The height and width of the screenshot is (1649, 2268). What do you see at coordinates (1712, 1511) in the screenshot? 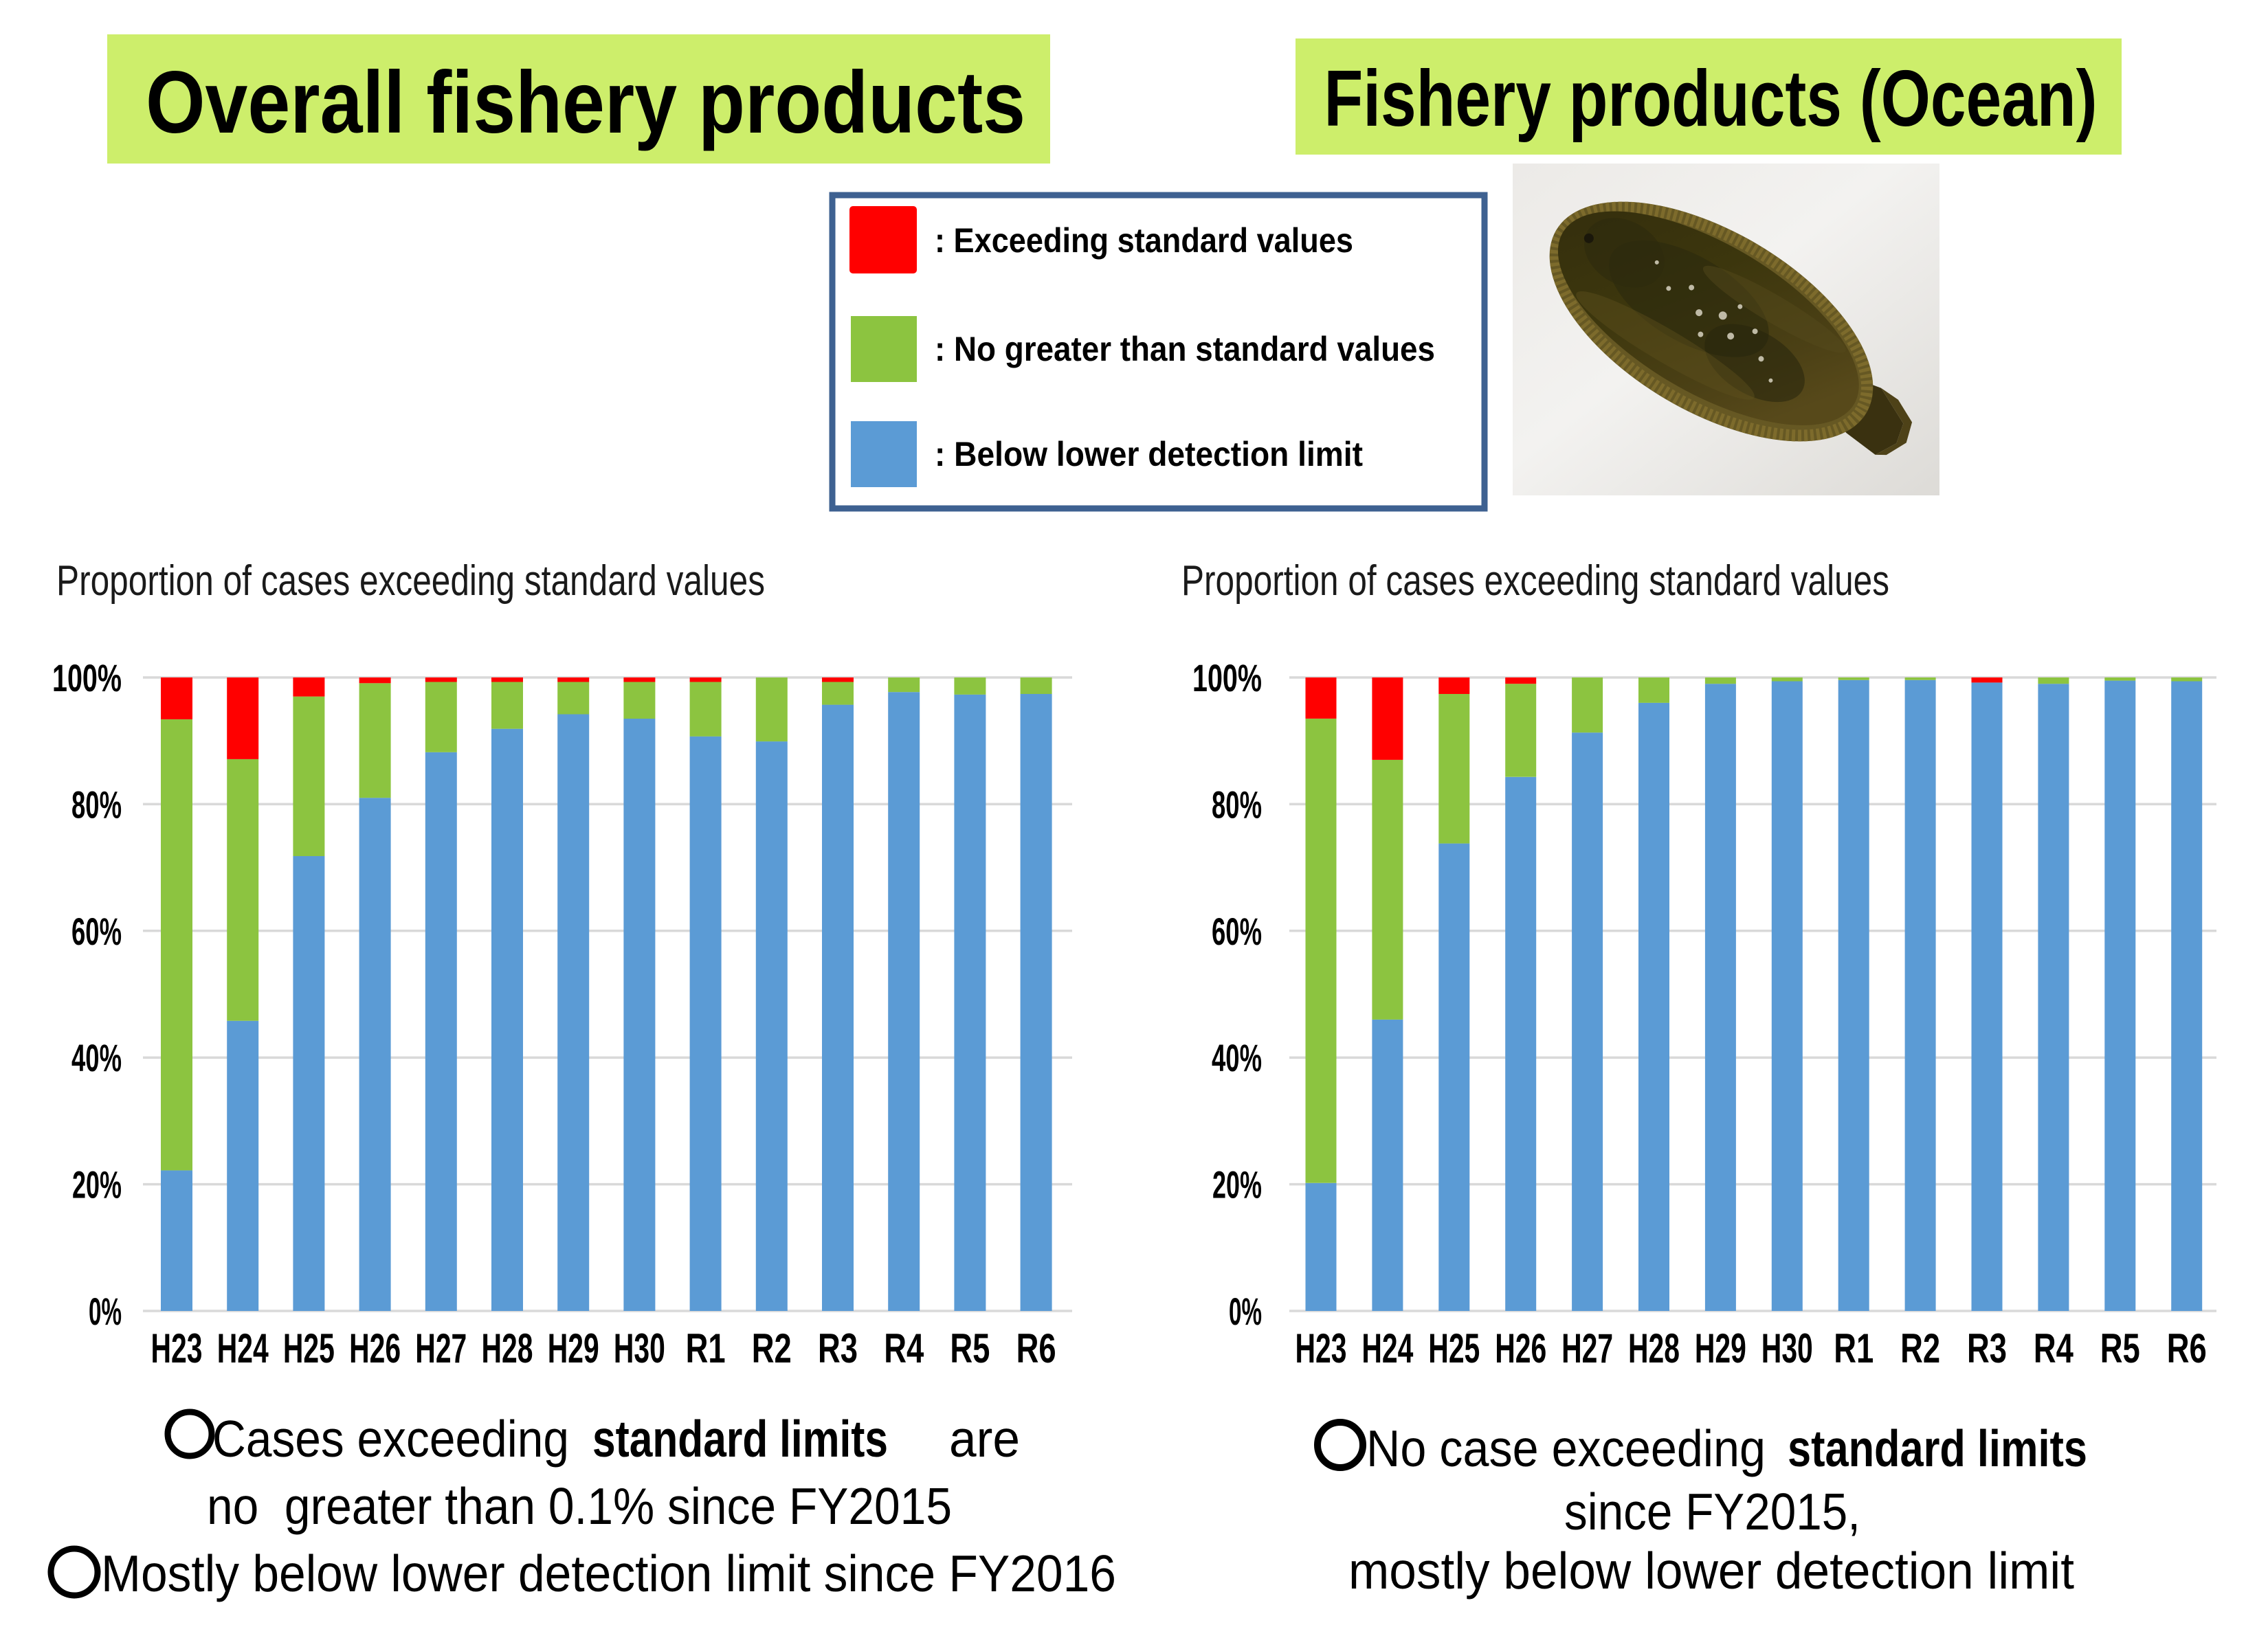
I see `svg-text: since FY2015,` at bounding box center [1712, 1511].